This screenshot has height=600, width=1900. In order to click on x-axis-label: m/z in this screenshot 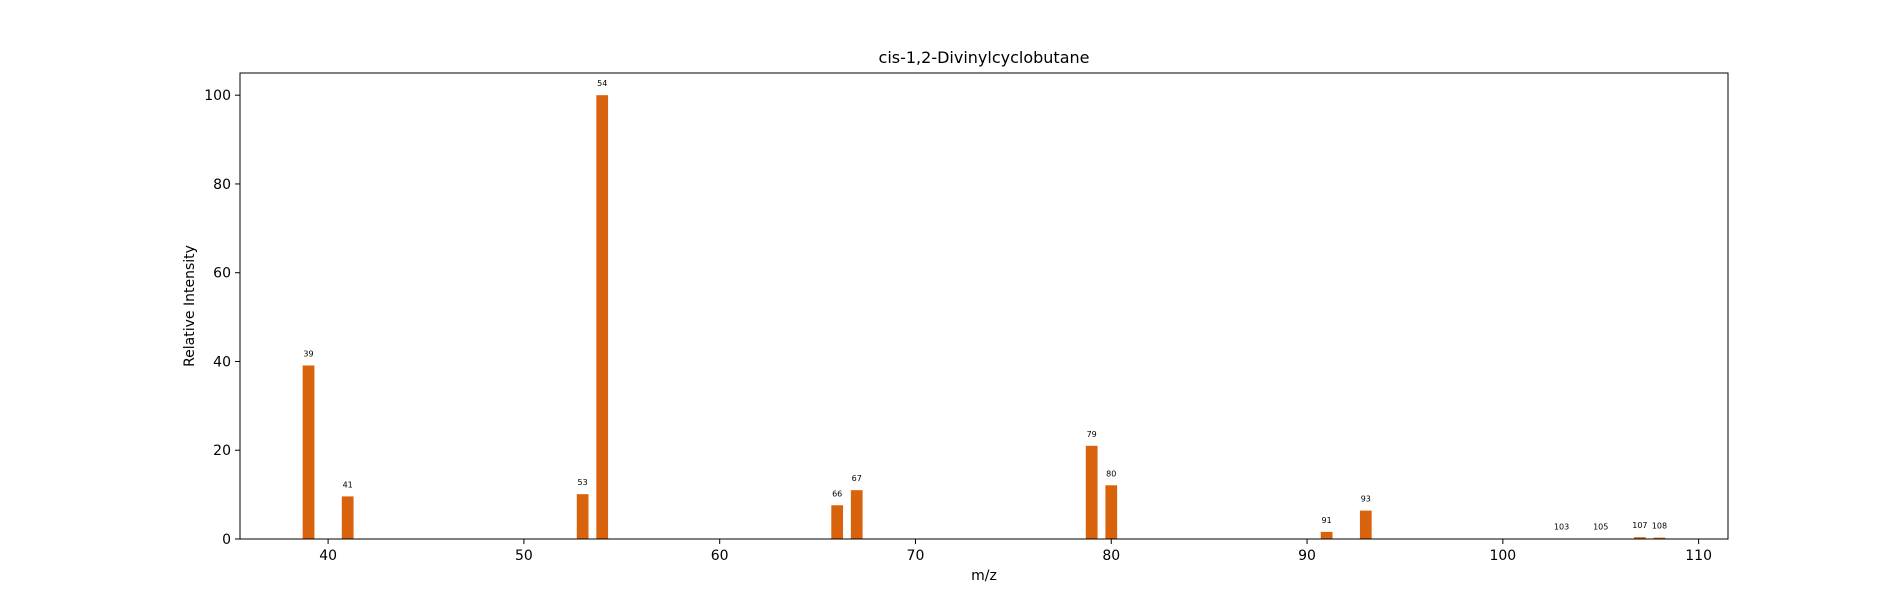, I will do `click(984, 576)`.